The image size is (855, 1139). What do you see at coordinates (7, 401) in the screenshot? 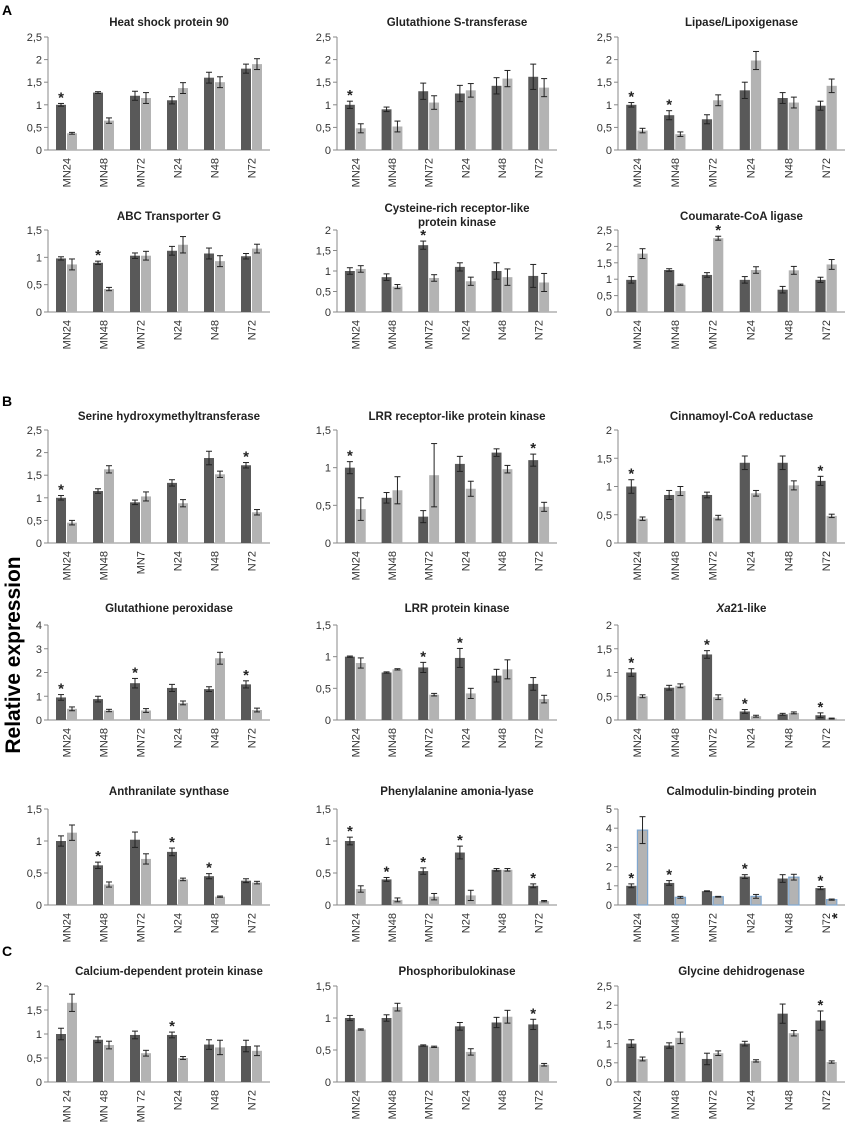
I see `section-label-b: B` at bounding box center [7, 401].